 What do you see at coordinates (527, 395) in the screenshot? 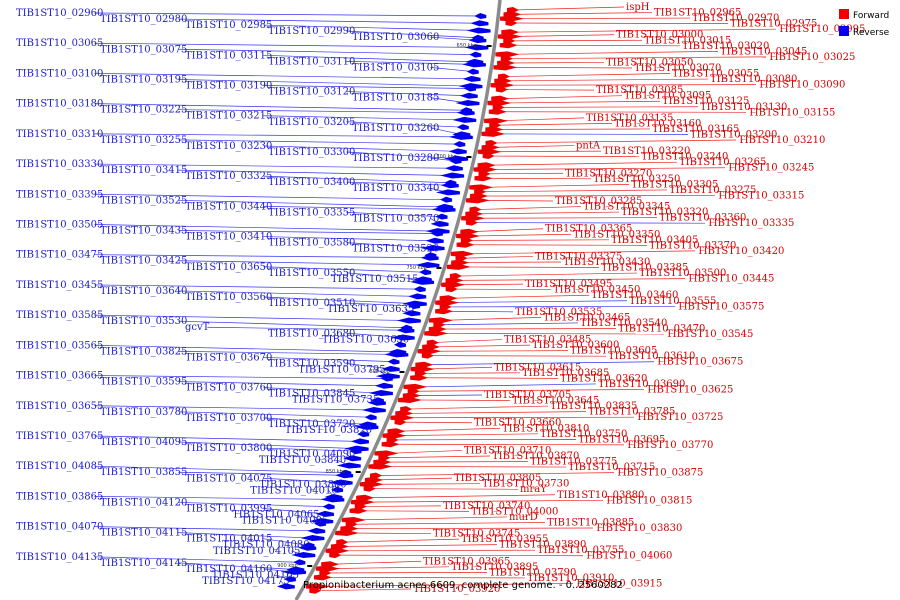
I see `gene-label-forward: TIB1ST10_03705` at bounding box center [527, 395].